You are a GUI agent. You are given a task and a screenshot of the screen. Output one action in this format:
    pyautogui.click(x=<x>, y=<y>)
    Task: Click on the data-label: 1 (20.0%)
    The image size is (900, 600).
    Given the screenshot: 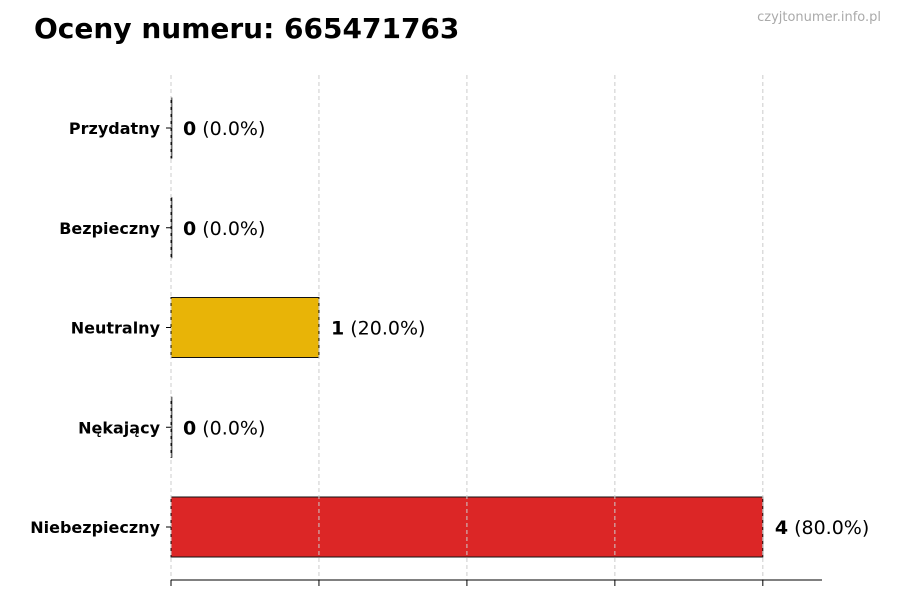 What is the action you would take?
    pyautogui.click(x=378, y=329)
    